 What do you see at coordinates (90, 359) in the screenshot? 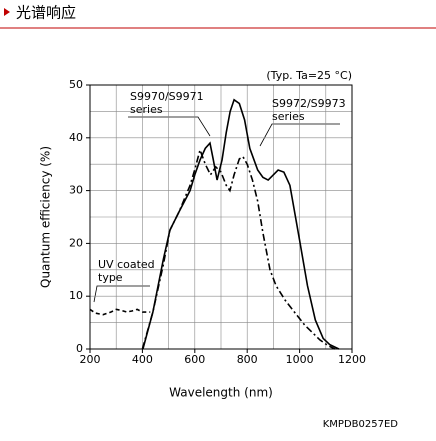
I see `x-tick-label: 200` at bounding box center [90, 359].